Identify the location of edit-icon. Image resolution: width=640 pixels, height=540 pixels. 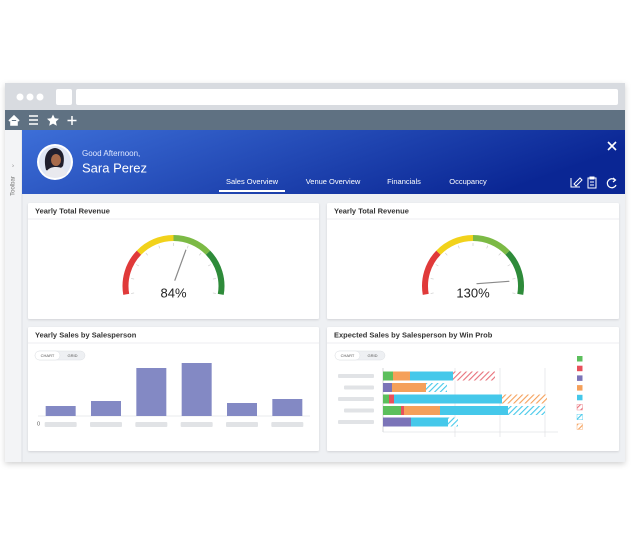
(576, 182).